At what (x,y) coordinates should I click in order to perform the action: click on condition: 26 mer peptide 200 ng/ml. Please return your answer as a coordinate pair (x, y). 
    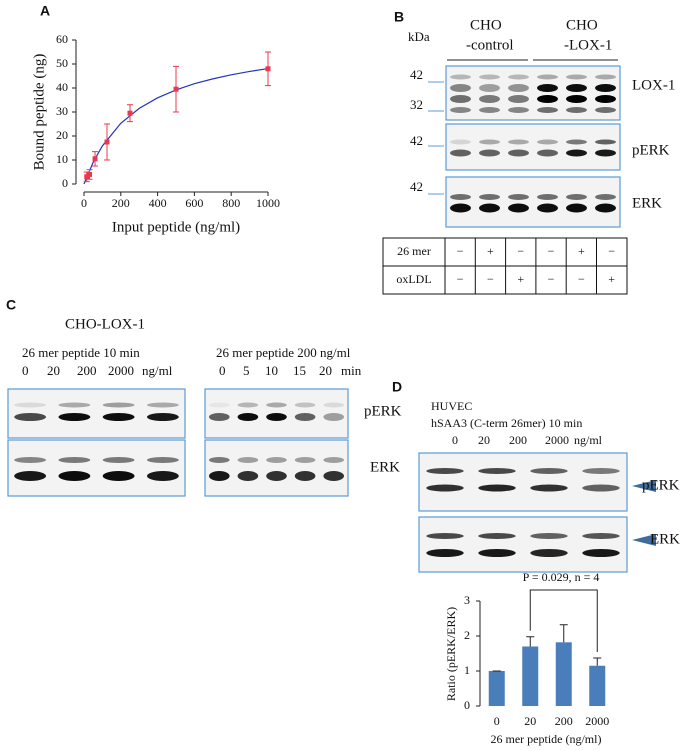
    Looking at the image, I should click on (283, 352).